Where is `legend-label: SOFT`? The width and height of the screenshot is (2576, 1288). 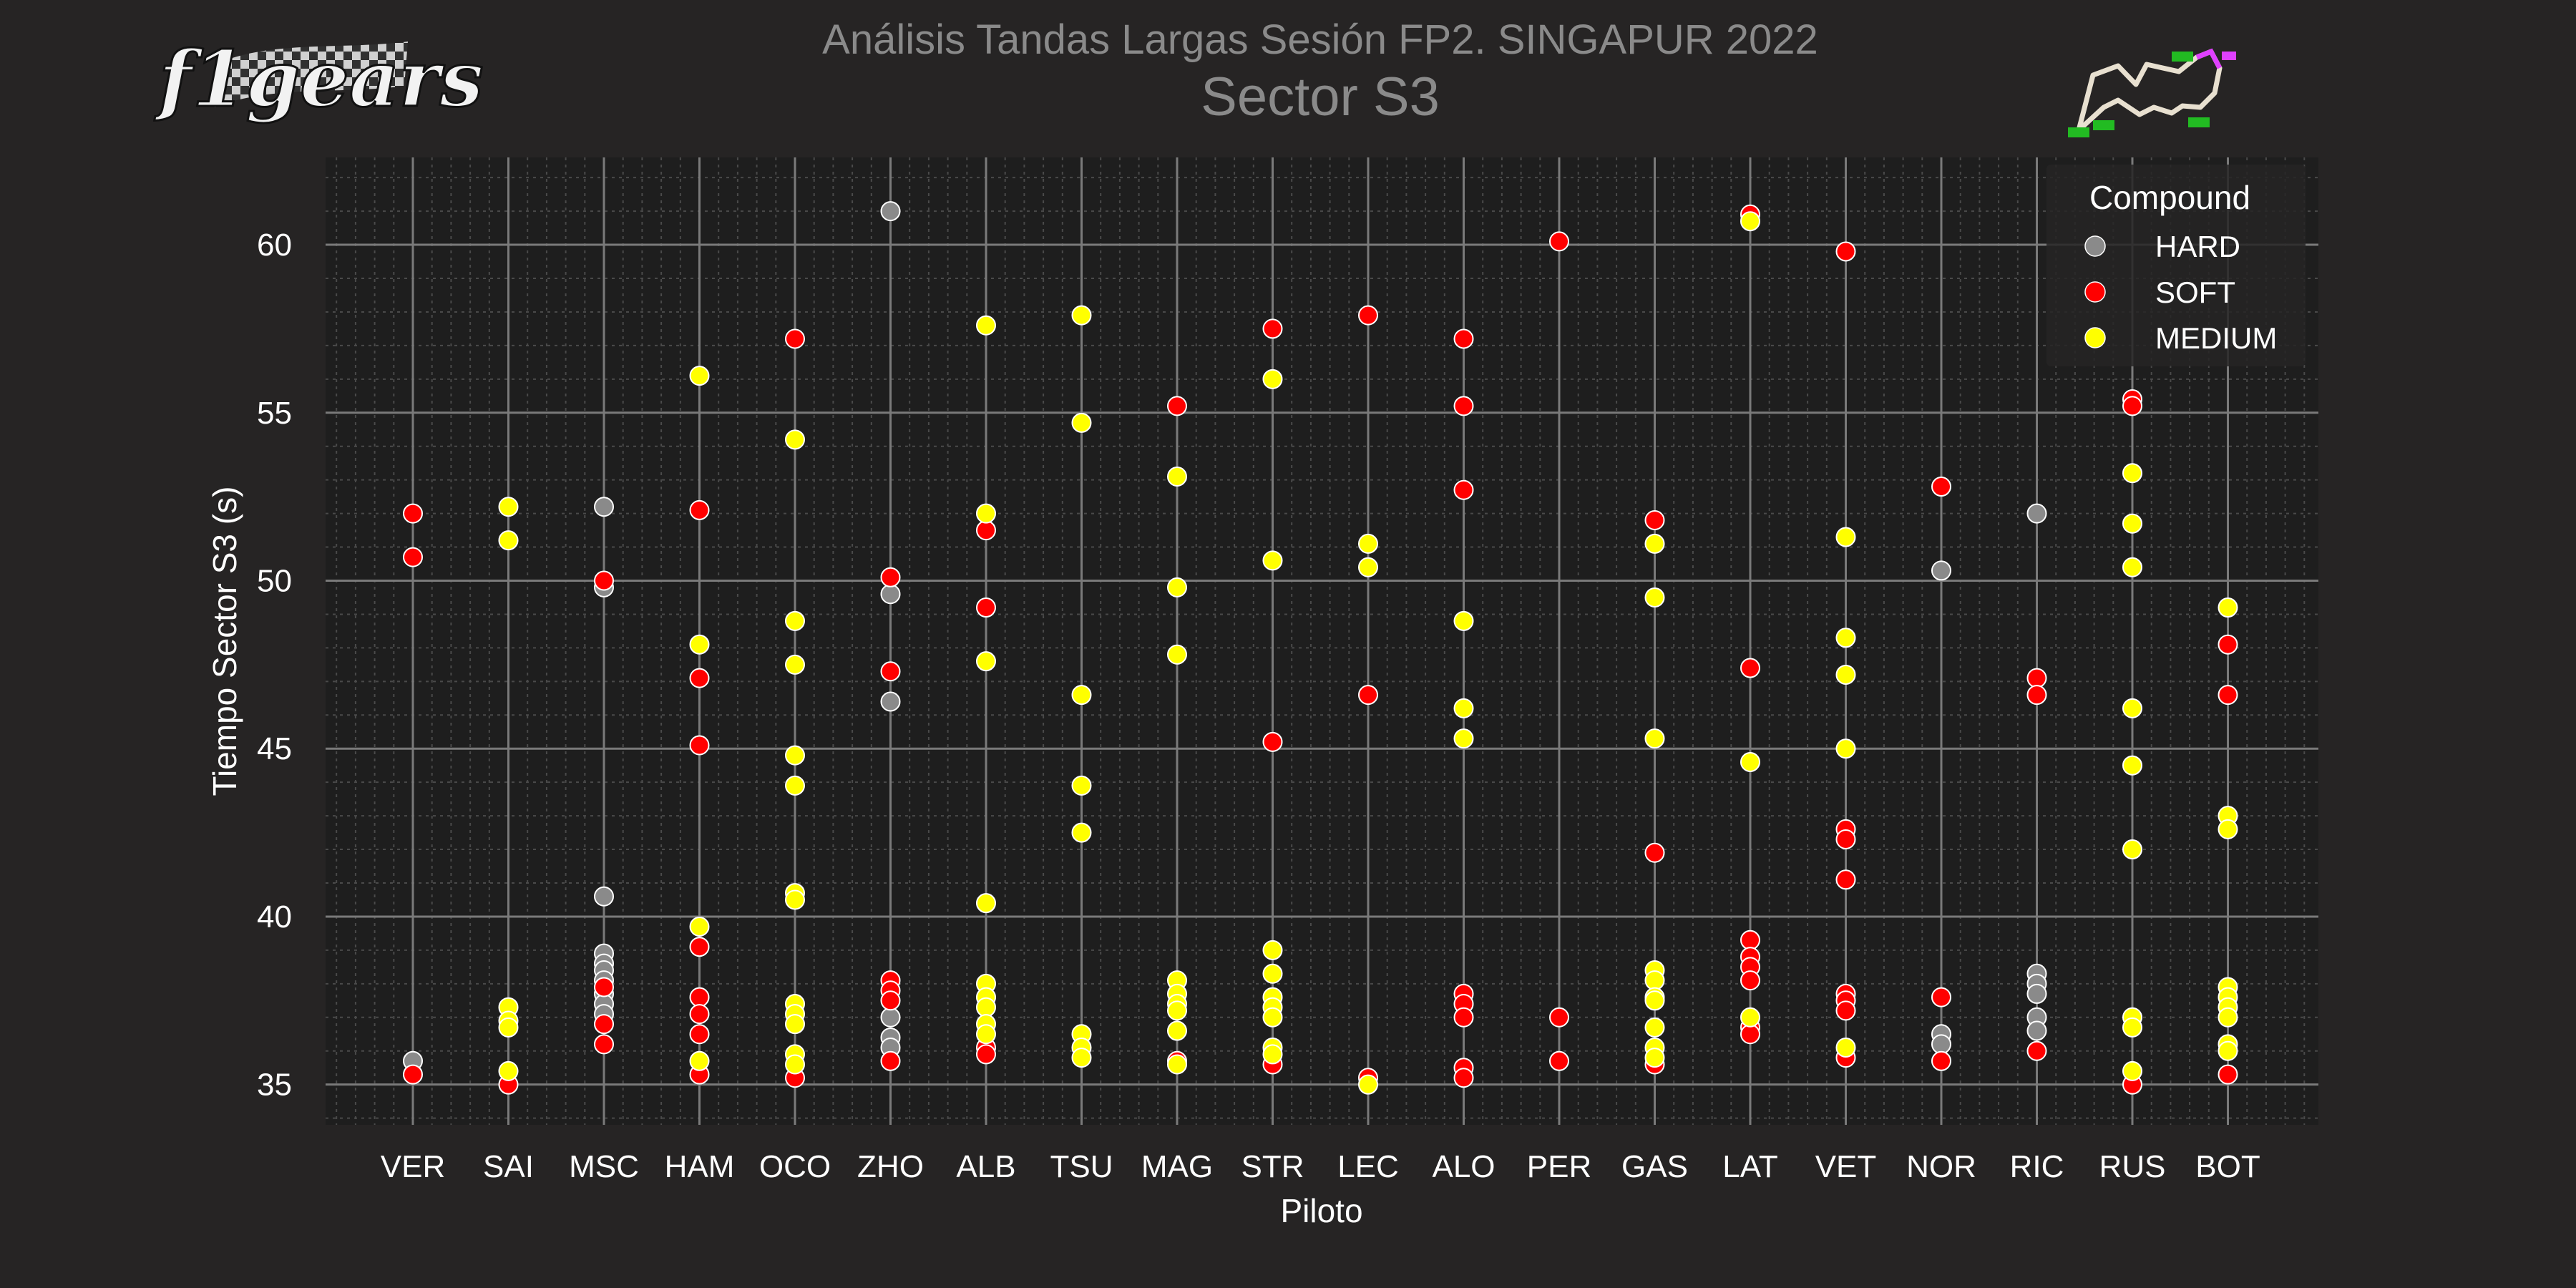 legend-label: SOFT is located at coordinates (2195, 292).